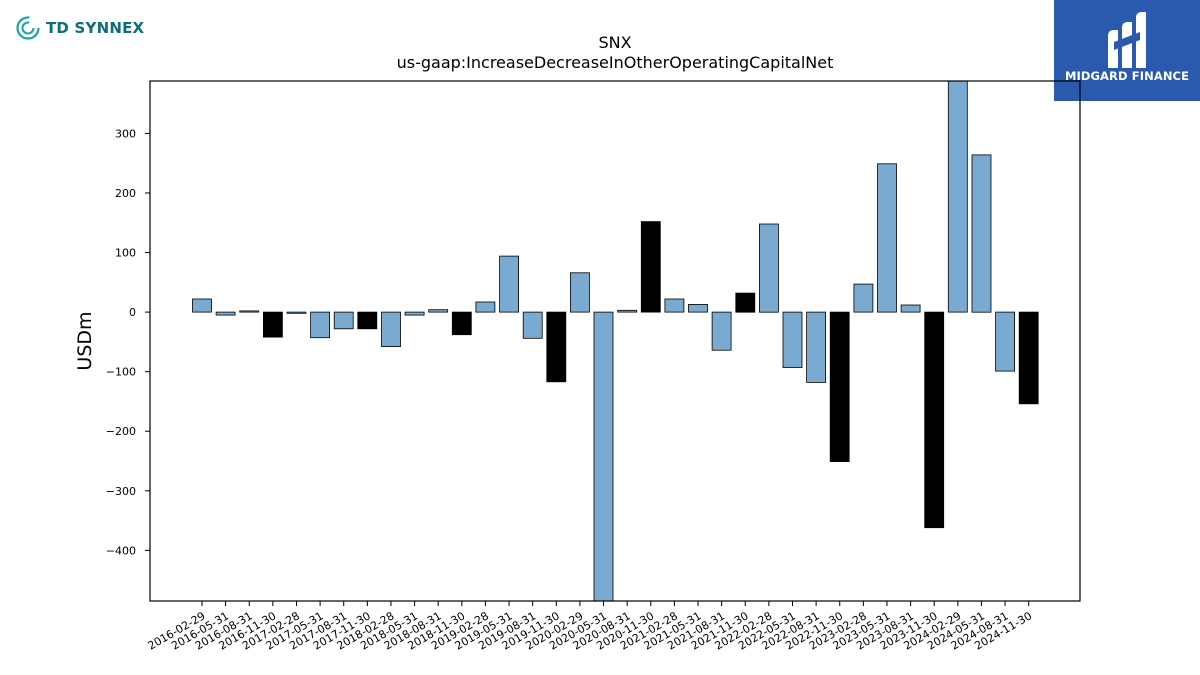 This screenshot has height=675, width=1200. I want to click on chart-title: SNX, so click(614, 42).